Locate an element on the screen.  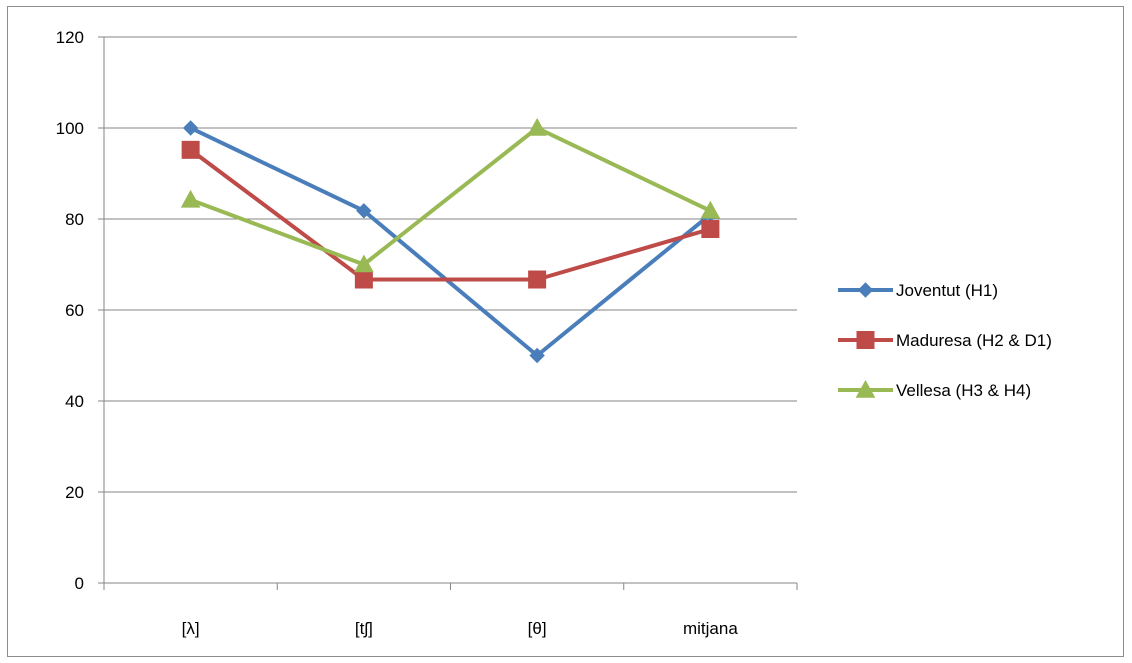
x-tick-label: [tʃ] is located at coordinates (364, 628).